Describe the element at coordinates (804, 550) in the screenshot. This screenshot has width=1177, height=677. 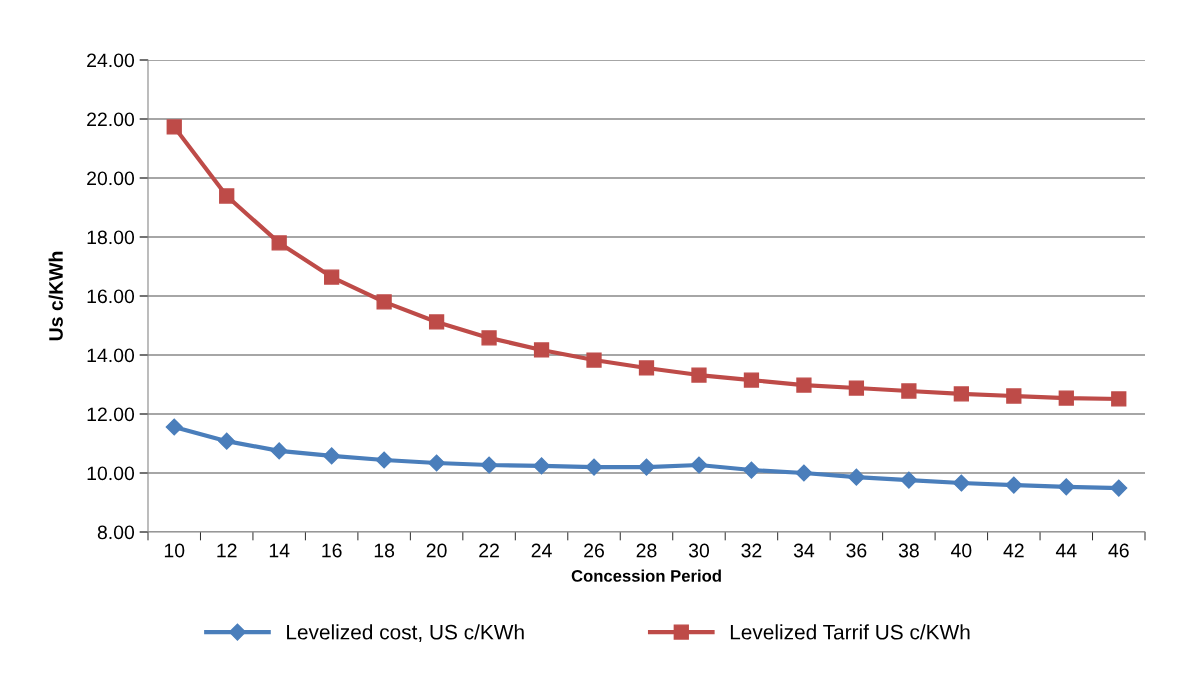
I see `x-tick-label: 34` at that location.